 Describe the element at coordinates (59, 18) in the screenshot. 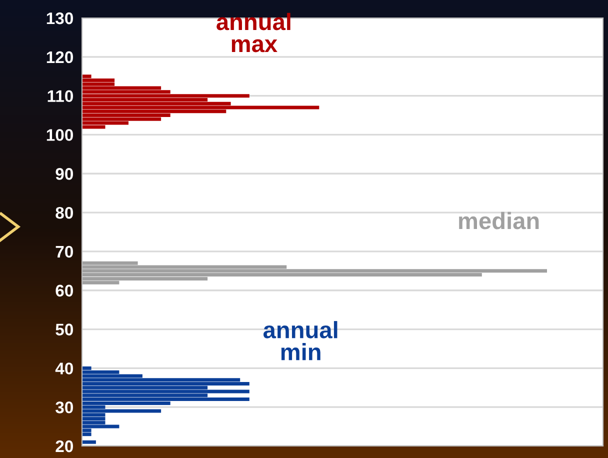

I see `y-tick-label: 130` at that location.